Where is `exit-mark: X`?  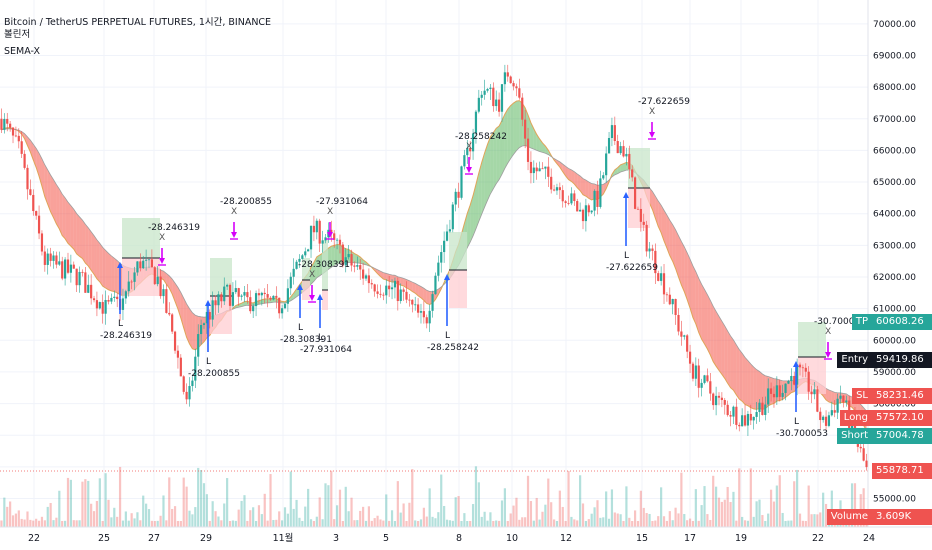
exit-mark: X is located at coordinates (330, 212).